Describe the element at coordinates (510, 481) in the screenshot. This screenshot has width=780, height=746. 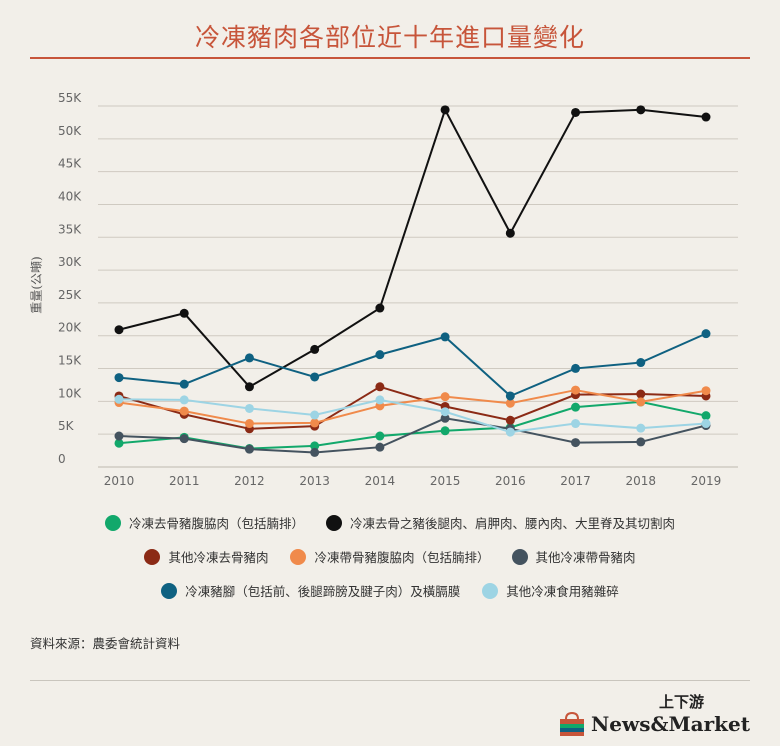
I see `x-tick-label: 2016` at that location.